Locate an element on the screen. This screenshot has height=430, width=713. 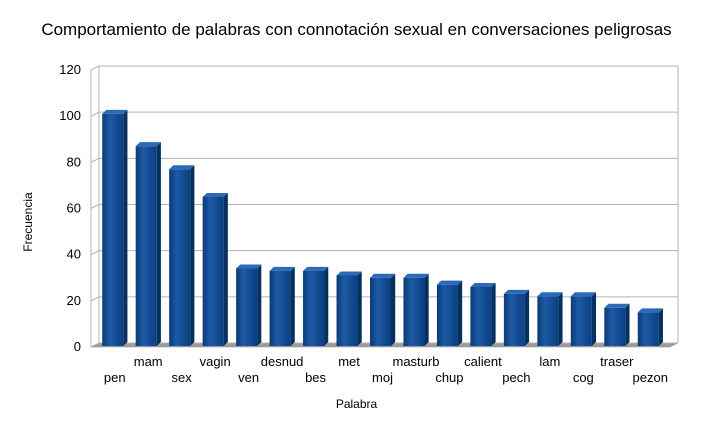
y-tick-label: 0 is located at coordinates (77, 346).